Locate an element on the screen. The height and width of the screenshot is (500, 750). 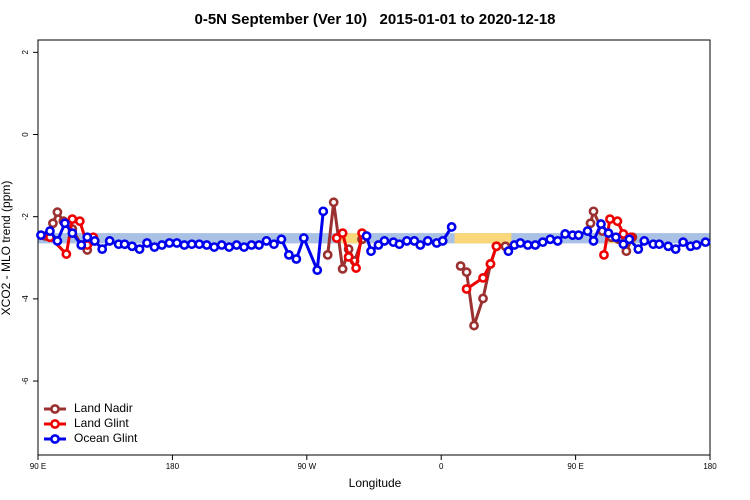
x-axis-label: Longitude is located at coordinates (375, 483).